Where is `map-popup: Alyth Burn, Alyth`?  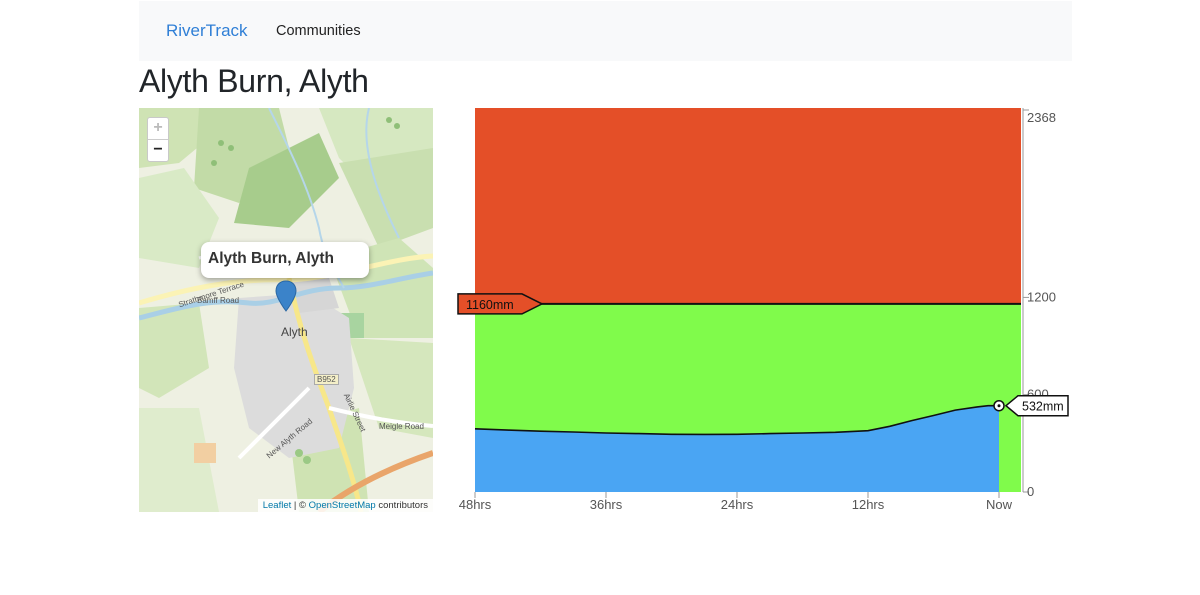 map-popup: Alyth Burn, Alyth is located at coordinates (285, 260).